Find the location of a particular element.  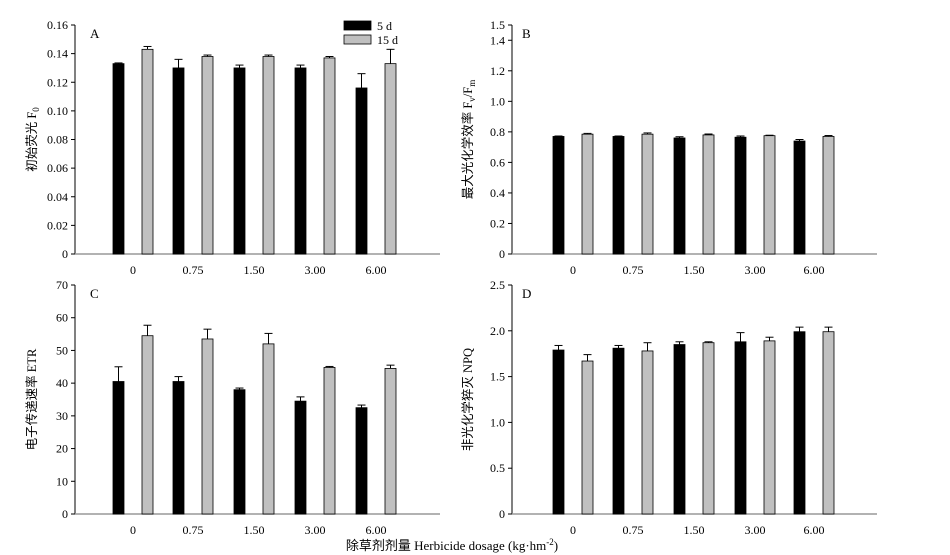

y-tick-label: 70 is located at coordinates (62, 285).